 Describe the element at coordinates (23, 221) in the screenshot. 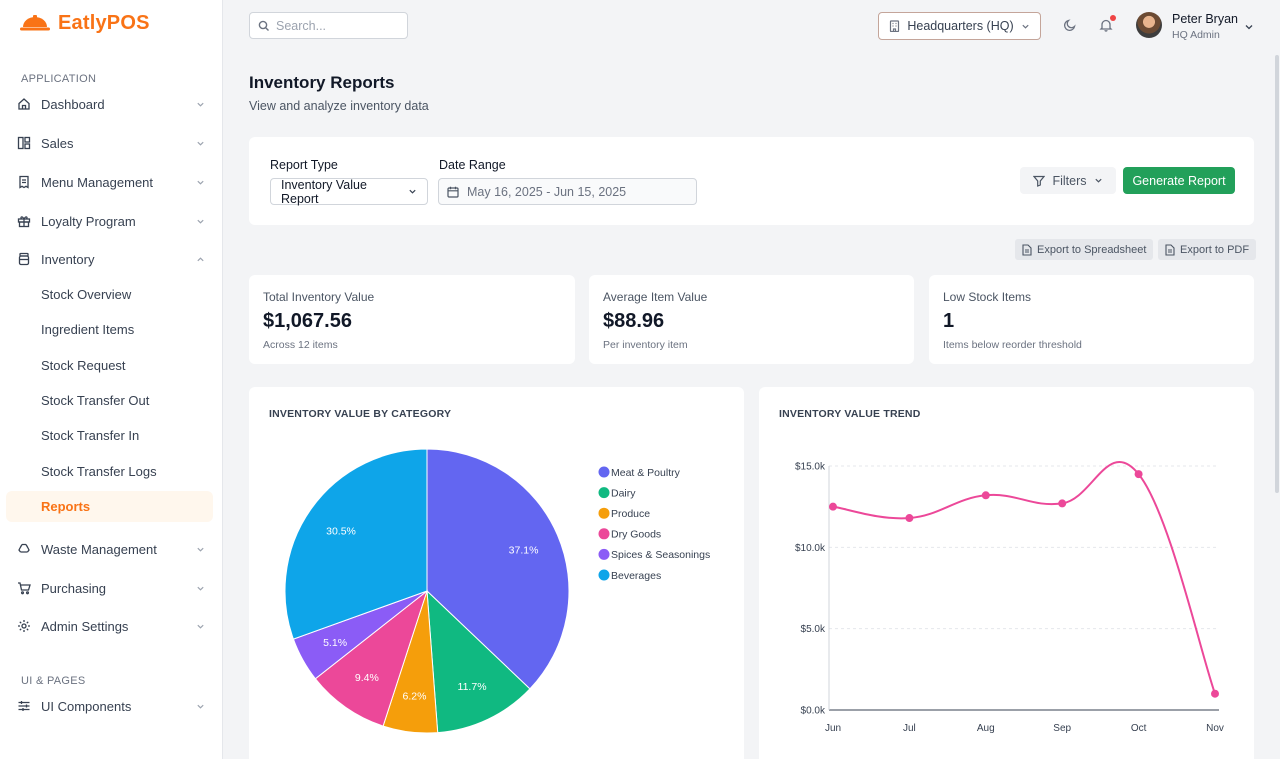

I see `gift-icon` at that location.